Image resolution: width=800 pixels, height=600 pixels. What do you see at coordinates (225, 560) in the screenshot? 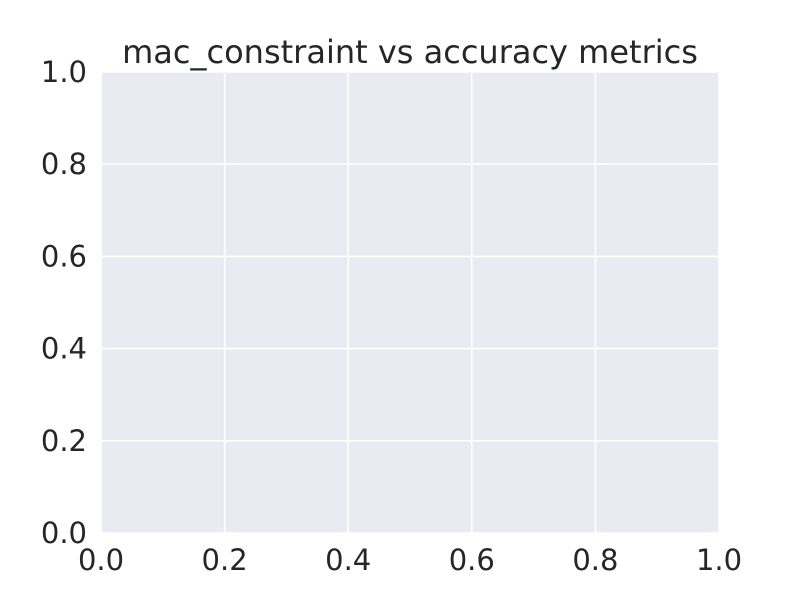
I see `x-tick-label: 0.2` at bounding box center [225, 560].